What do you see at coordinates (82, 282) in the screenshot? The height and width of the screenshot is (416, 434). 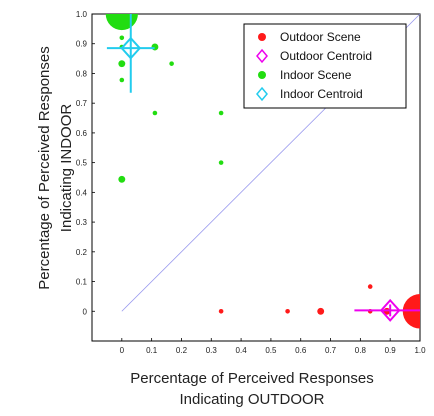 I see `y-tick-label: 0.1` at bounding box center [82, 282].